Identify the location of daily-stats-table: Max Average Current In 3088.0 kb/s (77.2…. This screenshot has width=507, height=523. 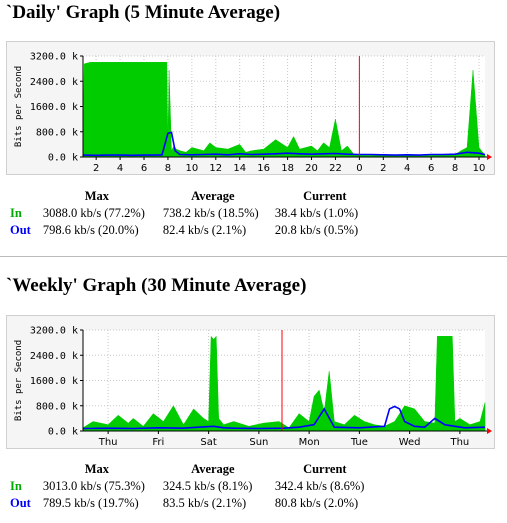
(192, 213).